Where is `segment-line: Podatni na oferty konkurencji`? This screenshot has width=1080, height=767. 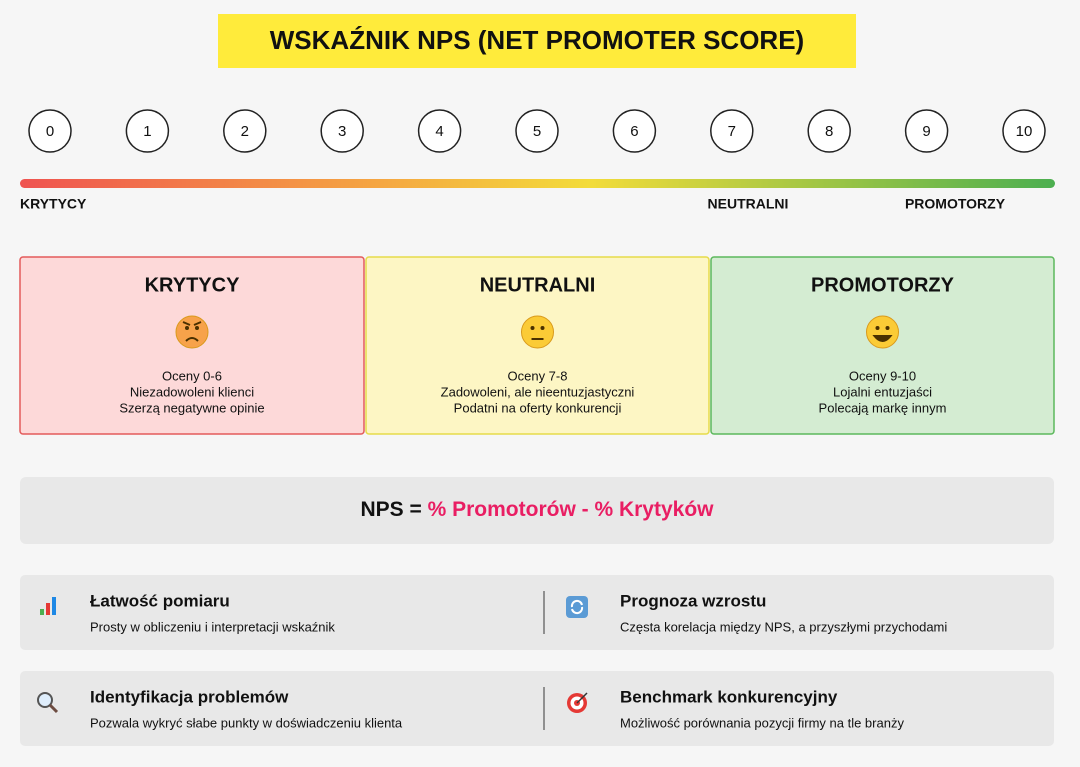
segment-line: Podatni na oferty konkurencji is located at coordinates (538, 407).